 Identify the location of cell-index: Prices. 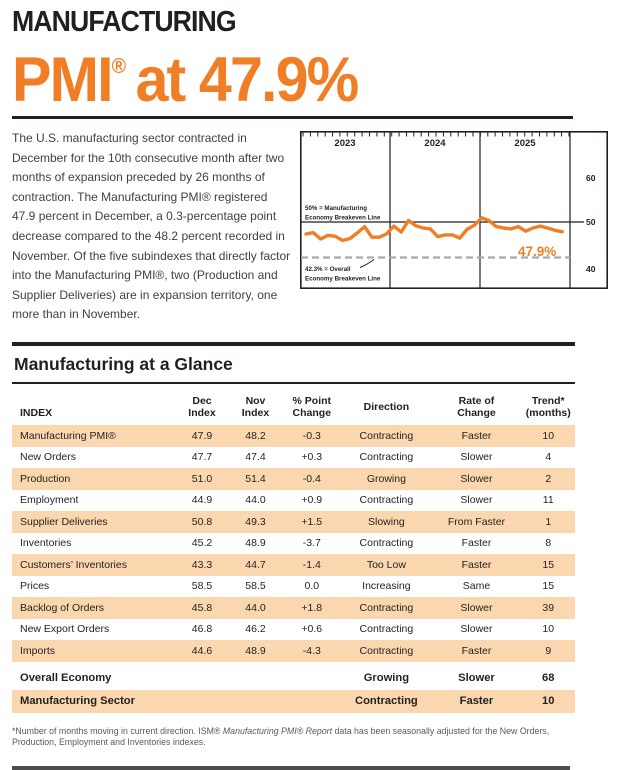
(35, 586).